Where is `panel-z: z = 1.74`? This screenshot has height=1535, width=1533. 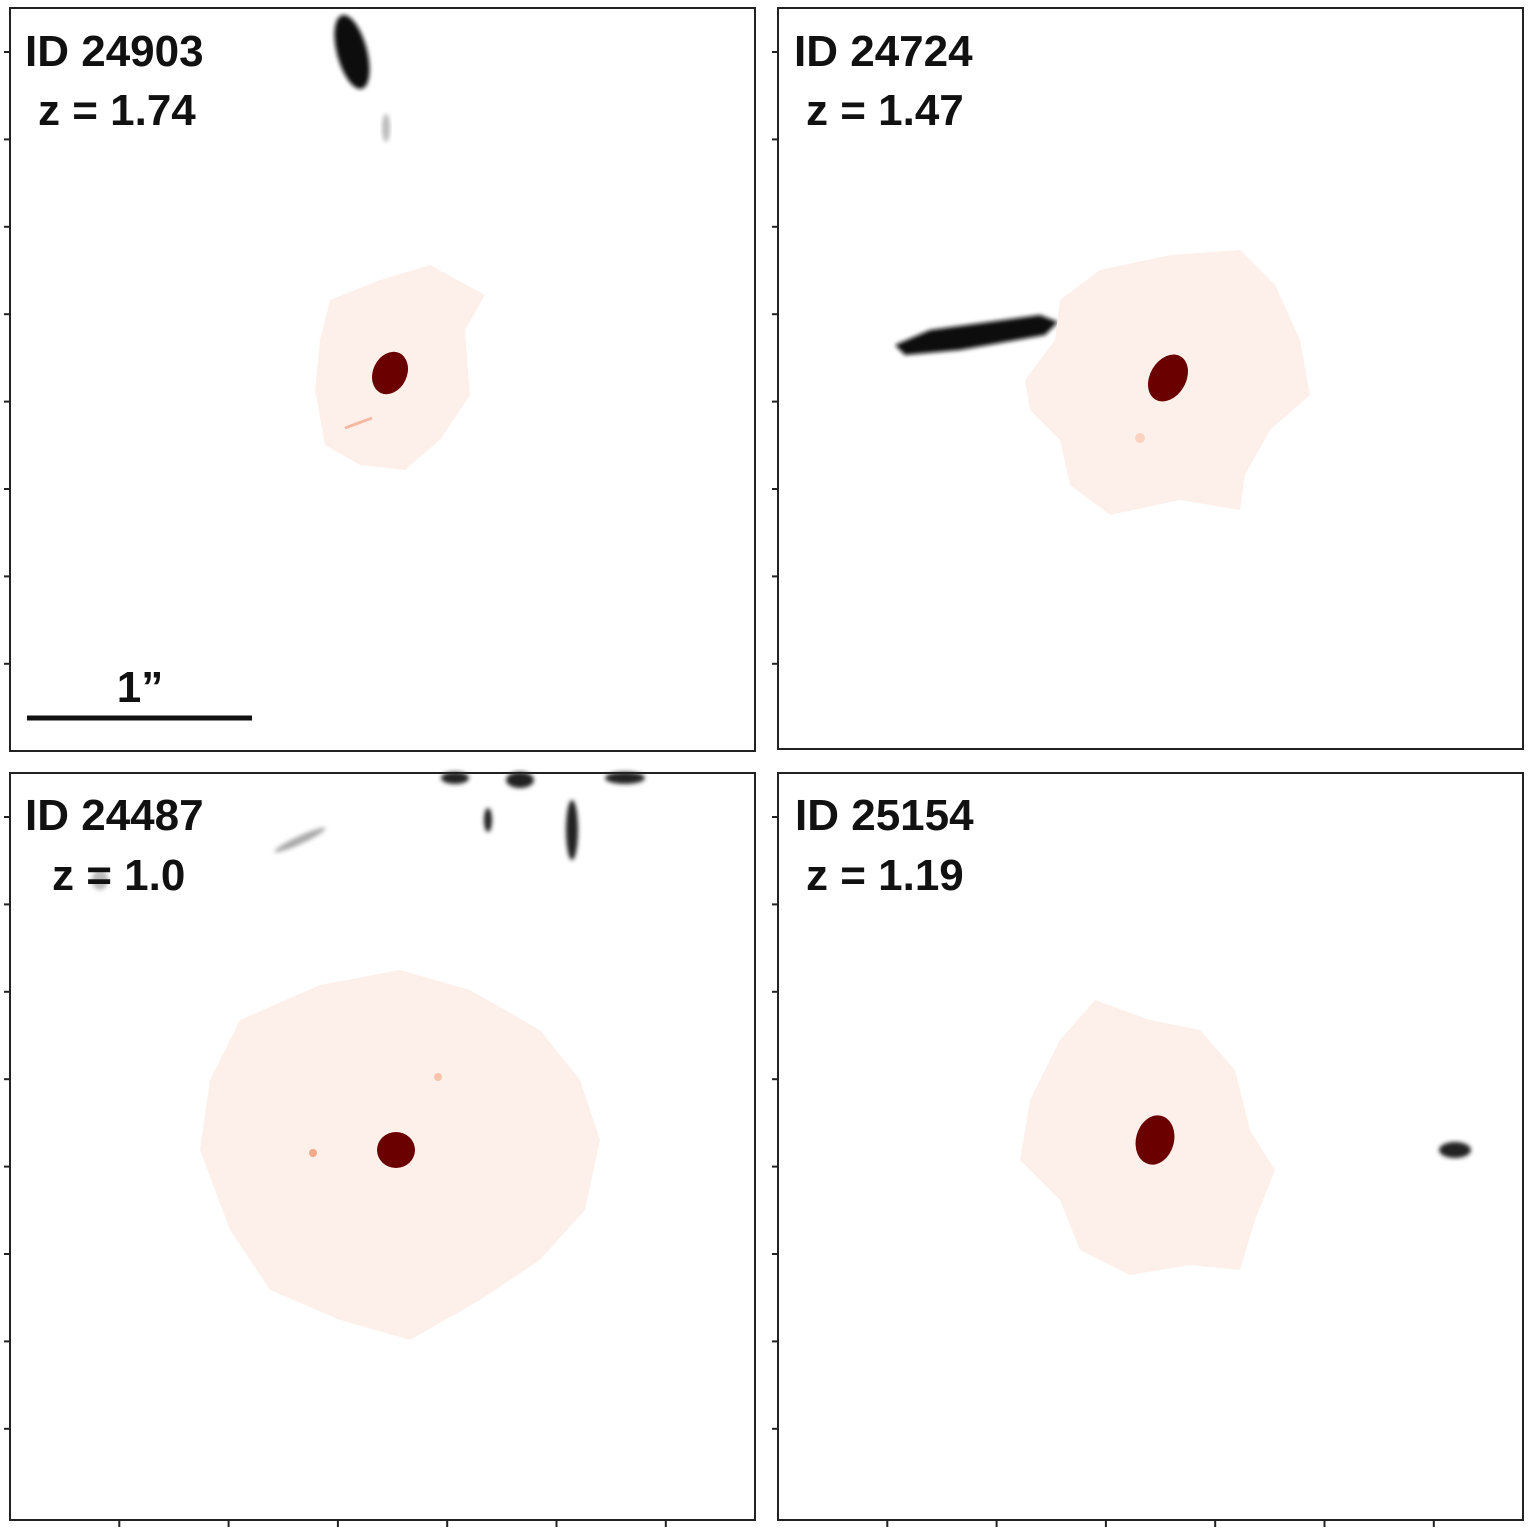
panel-z: z = 1.74 is located at coordinates (117, 110).